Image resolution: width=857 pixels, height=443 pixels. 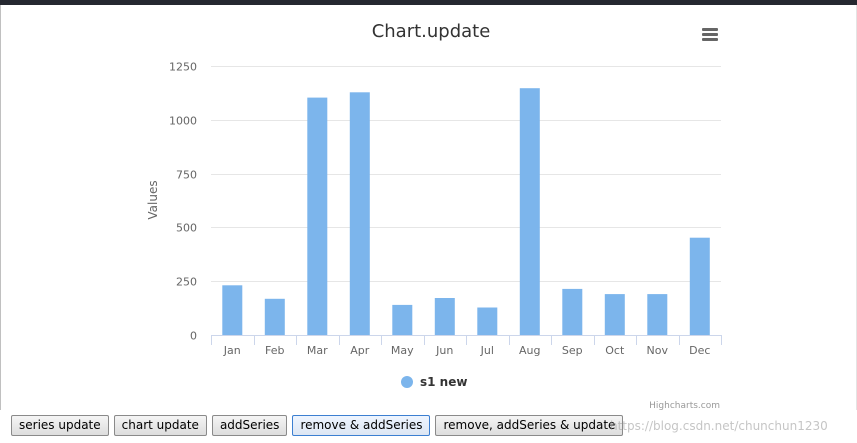 What do you see at coordinates (572, 311) in the screenshot?
I see `bar-sep` at bounding box center [572, 311].